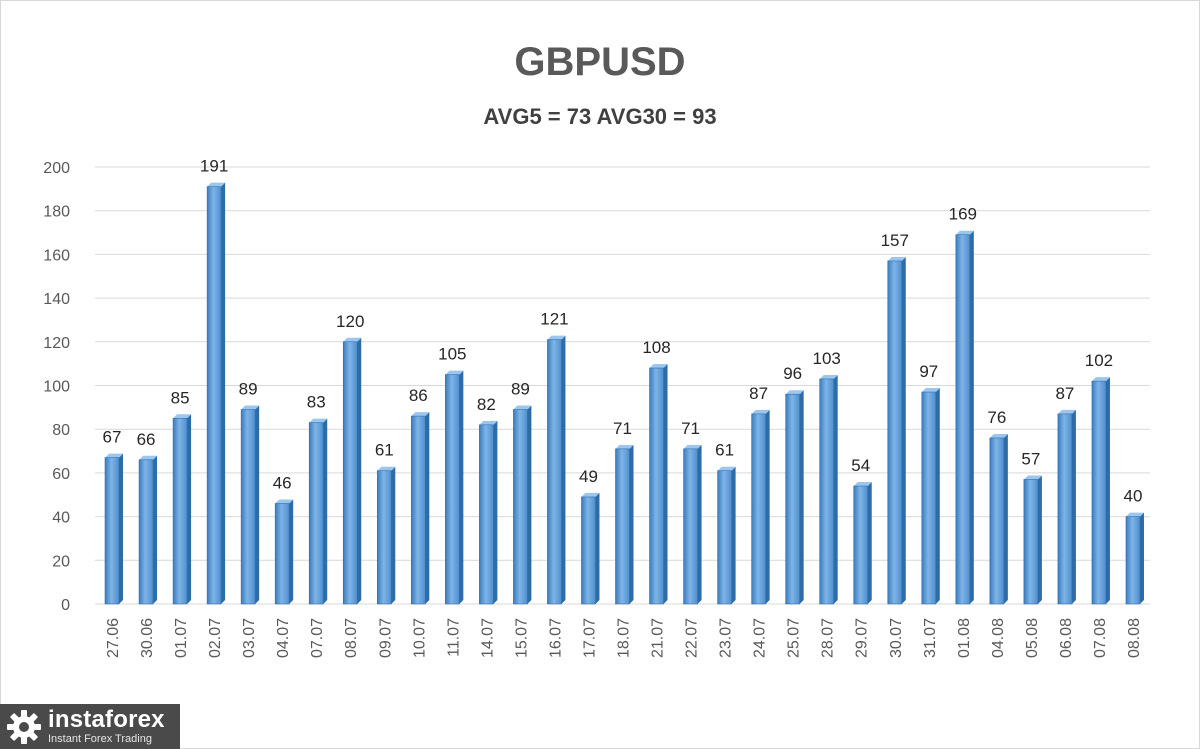 This screenshot has width=1200, height=749. I want to click on bar-09.07, so click(386, 535).